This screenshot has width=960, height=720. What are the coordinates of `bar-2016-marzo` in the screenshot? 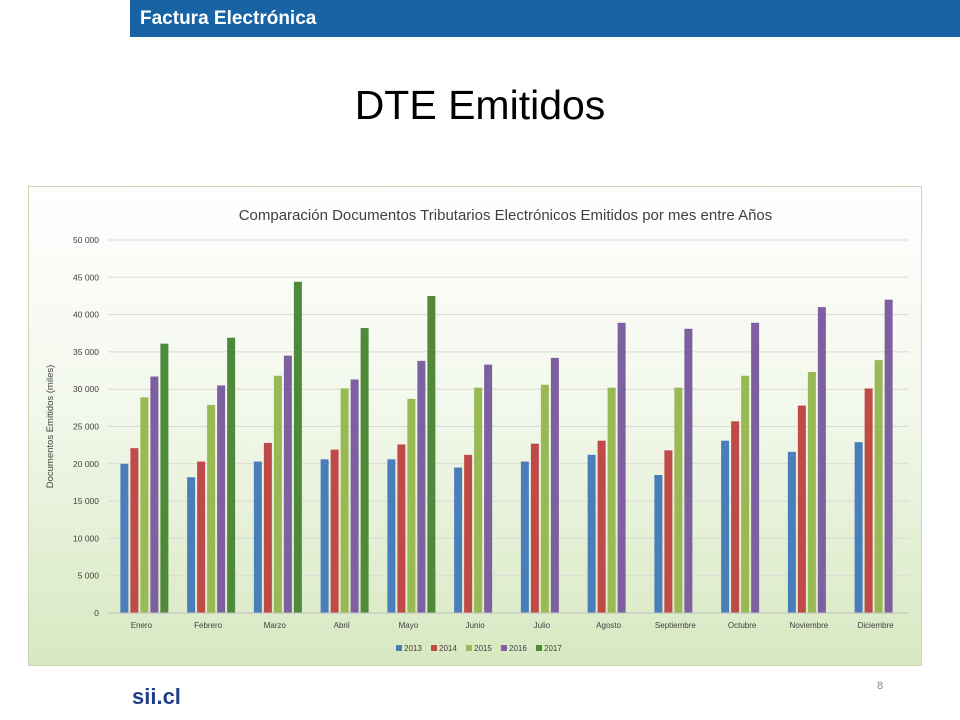 It's located at (287, 484).